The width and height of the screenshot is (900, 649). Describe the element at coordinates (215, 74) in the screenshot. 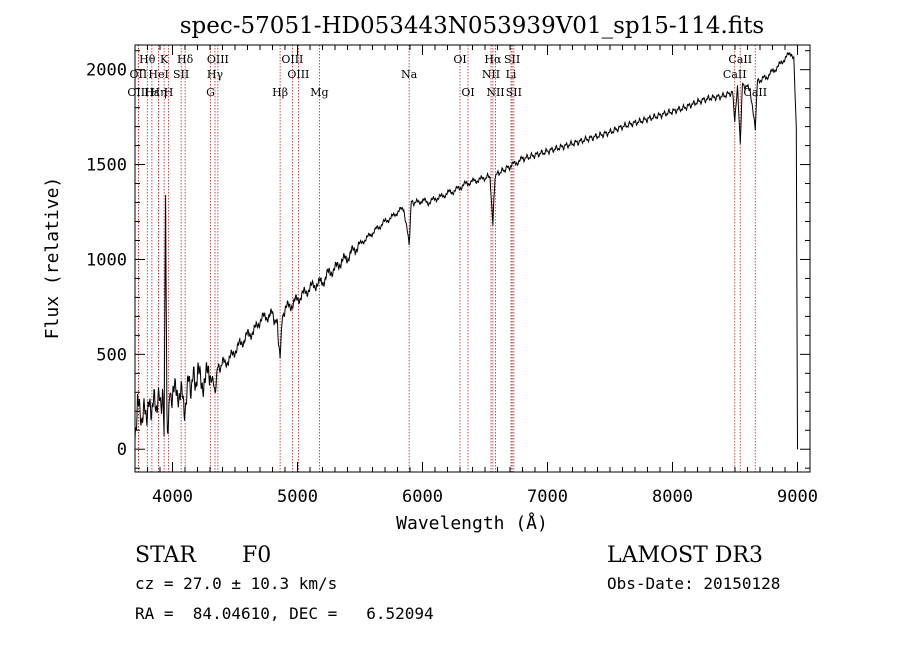

I see `line-label: Hγ` at that location.